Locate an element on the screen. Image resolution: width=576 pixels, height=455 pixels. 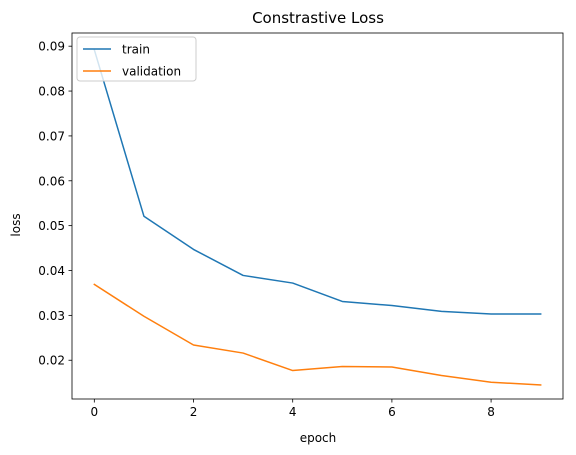
y-tick-label: 0.07 is located at coordinates (51, 136).